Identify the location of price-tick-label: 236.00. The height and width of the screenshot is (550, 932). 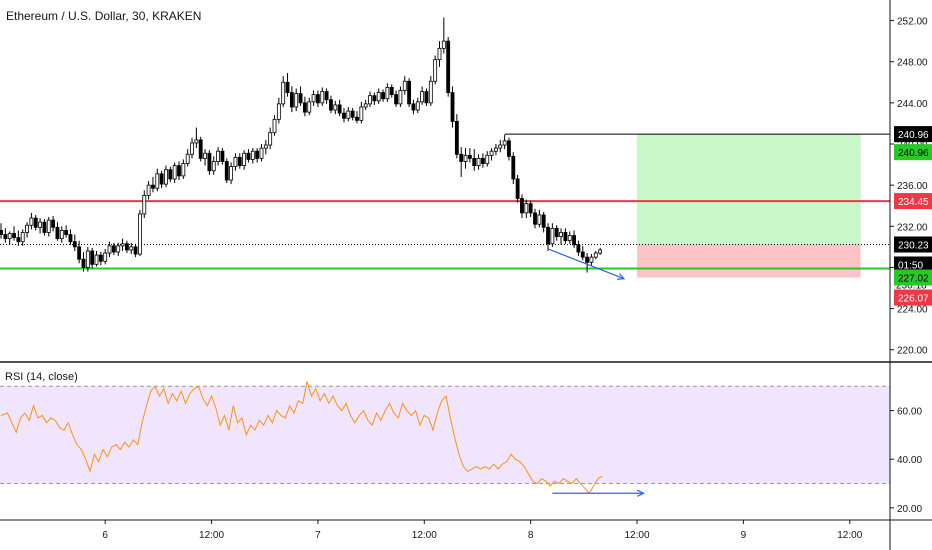
(912, 186).